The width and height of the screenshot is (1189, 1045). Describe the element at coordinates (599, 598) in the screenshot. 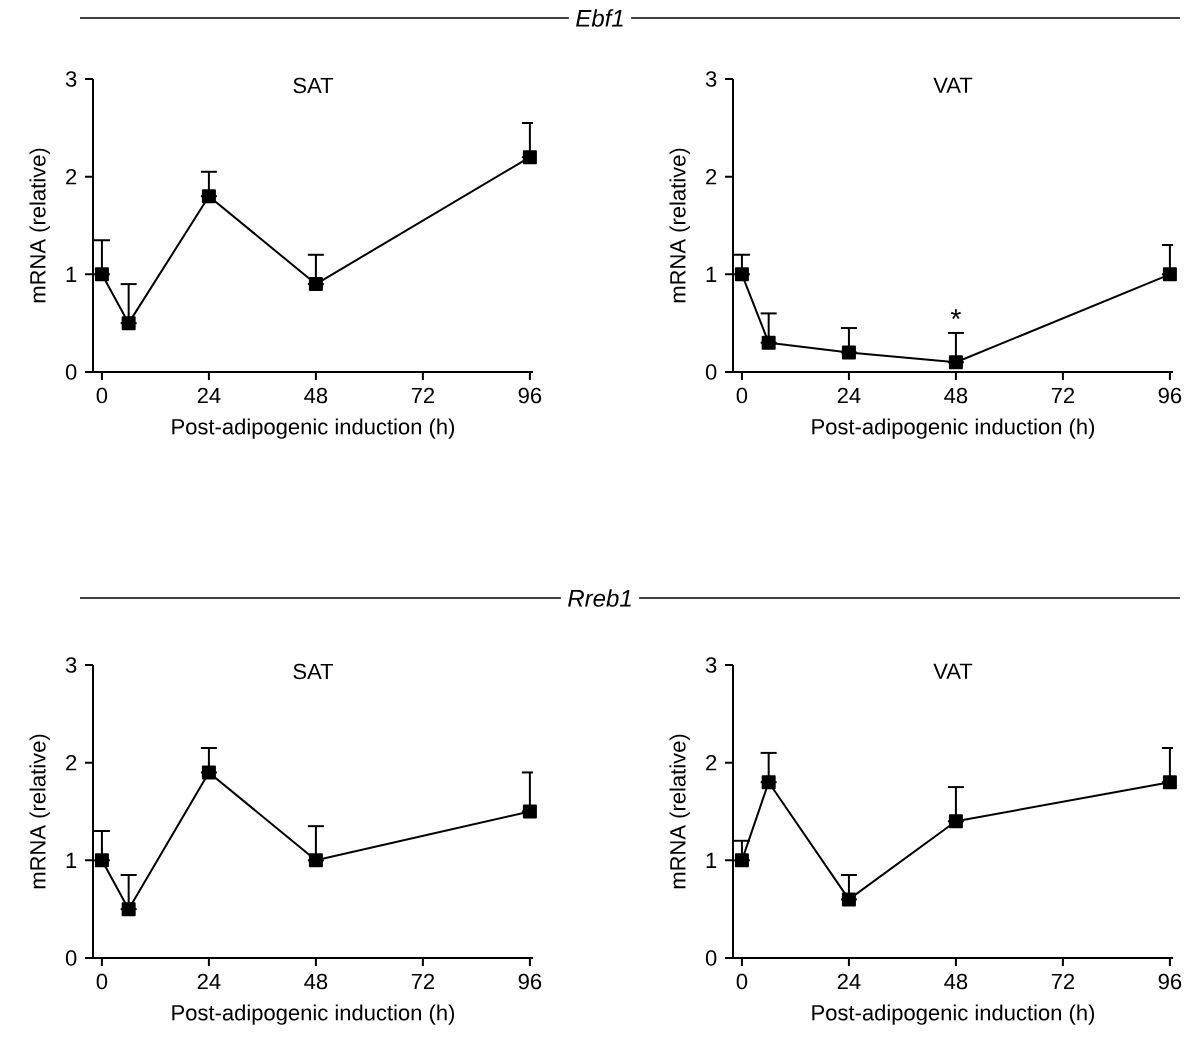

I see `text: Rreb1` at that location.